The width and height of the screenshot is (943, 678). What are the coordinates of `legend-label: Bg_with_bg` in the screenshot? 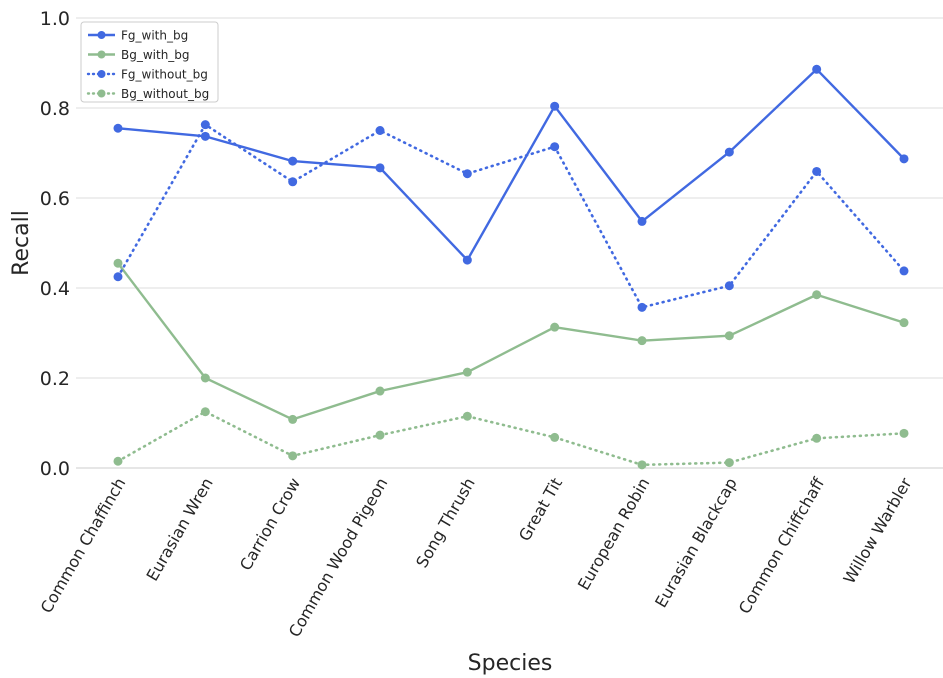 It's located at (155, 55).